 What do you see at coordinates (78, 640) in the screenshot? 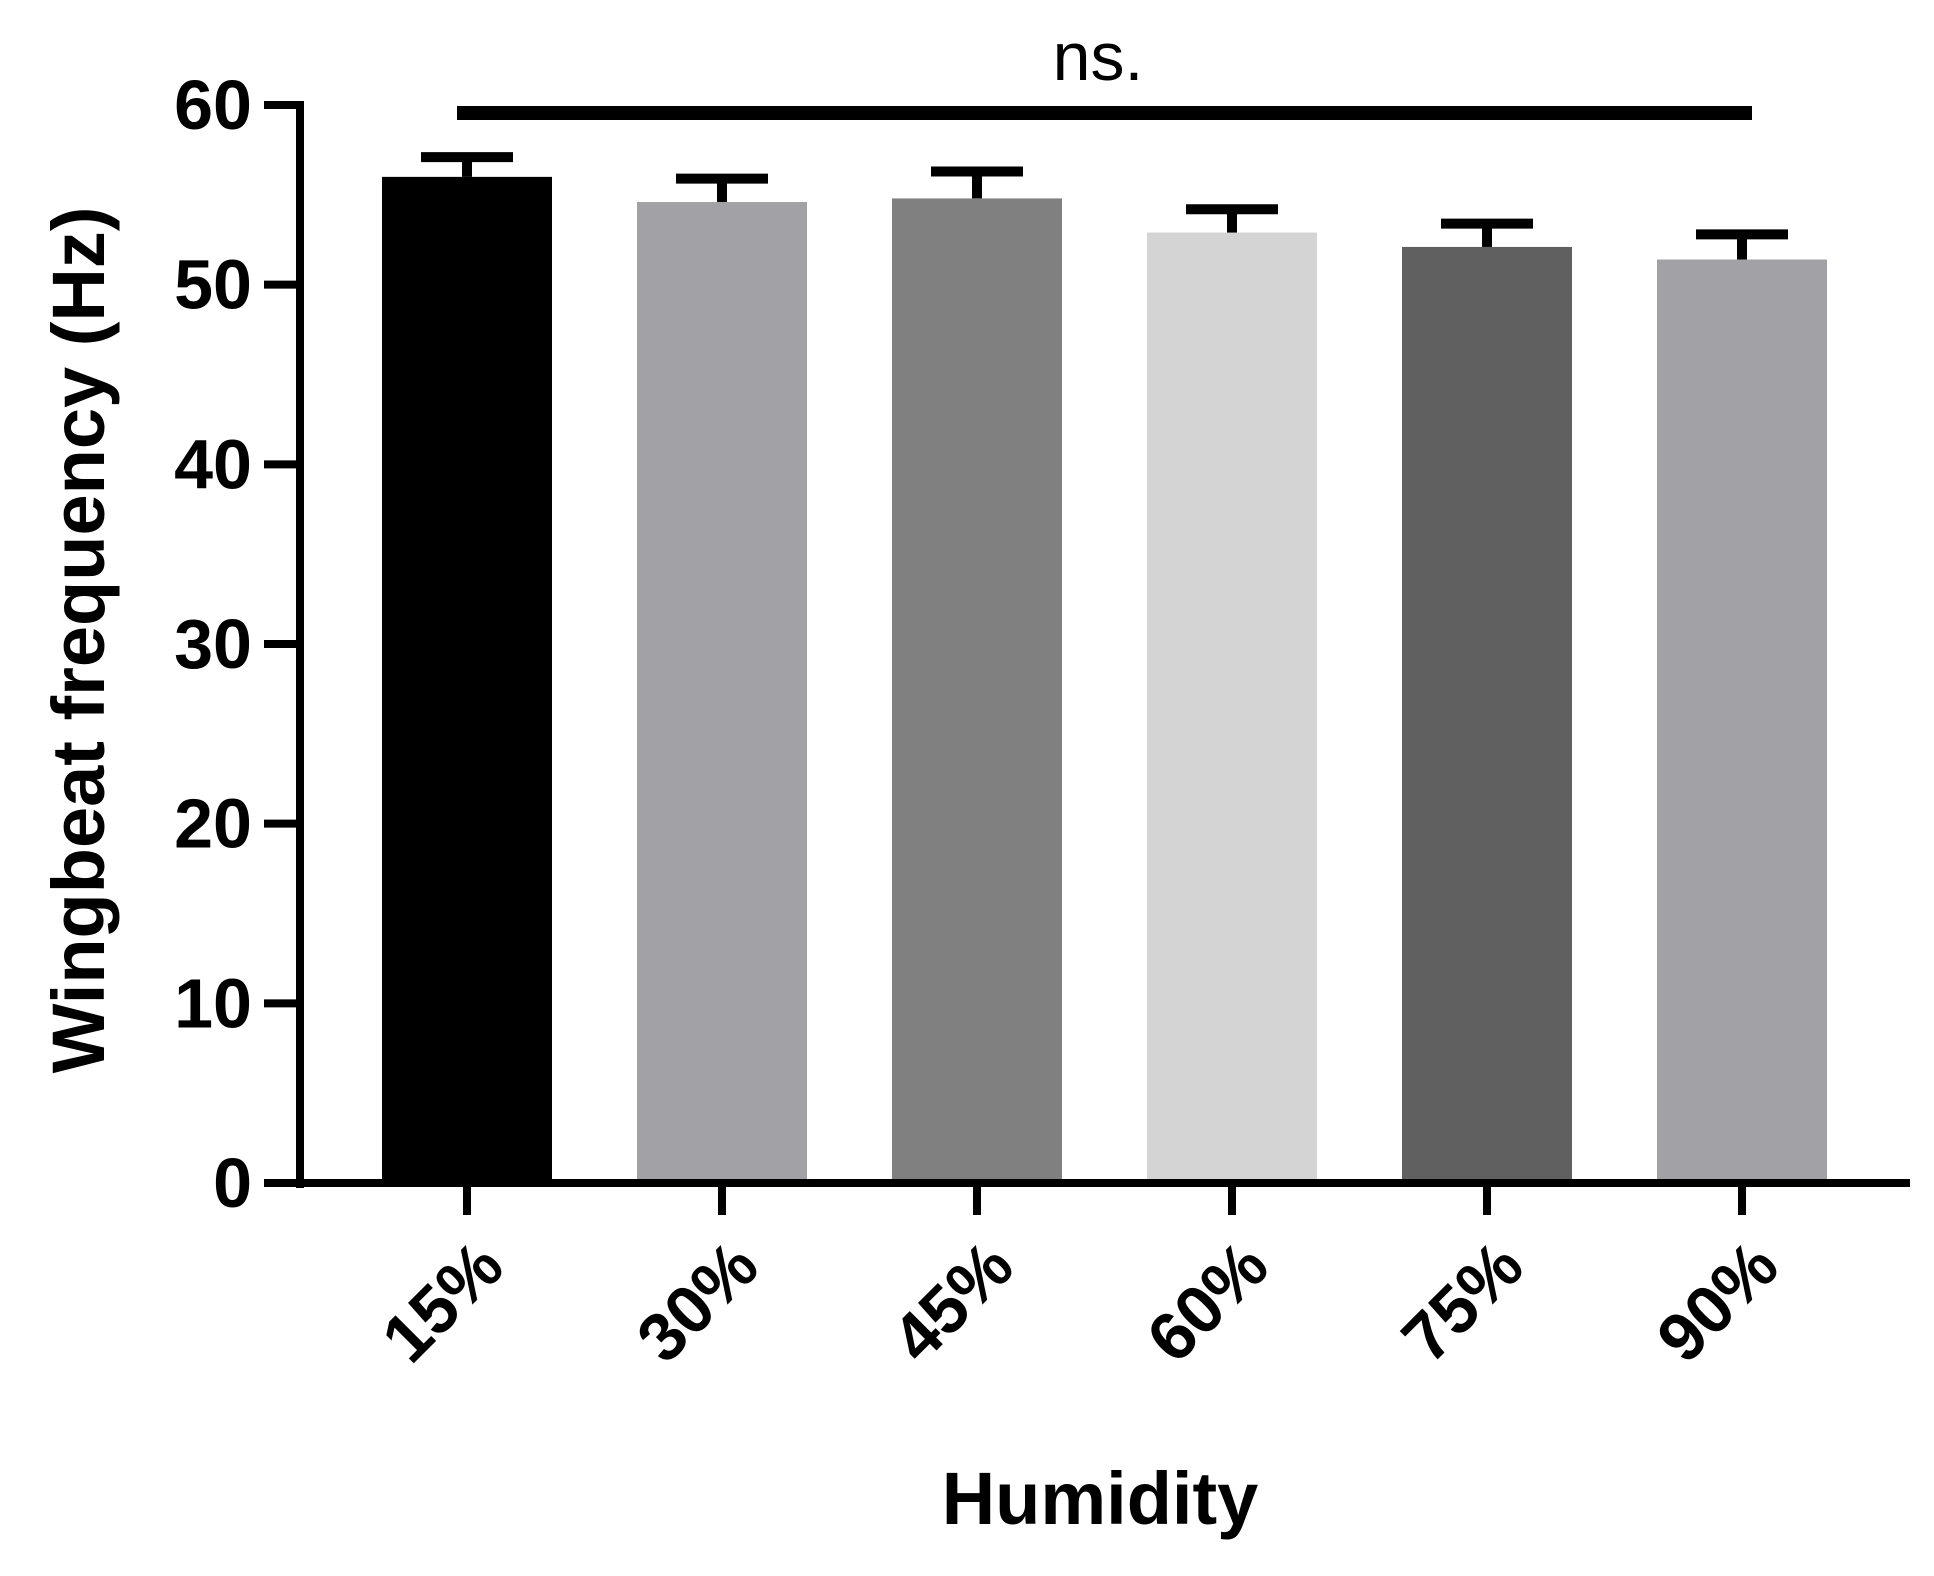
I see `y-axis-label: Wingbeat frequency (Hz)` at bounding box center [78, 640].